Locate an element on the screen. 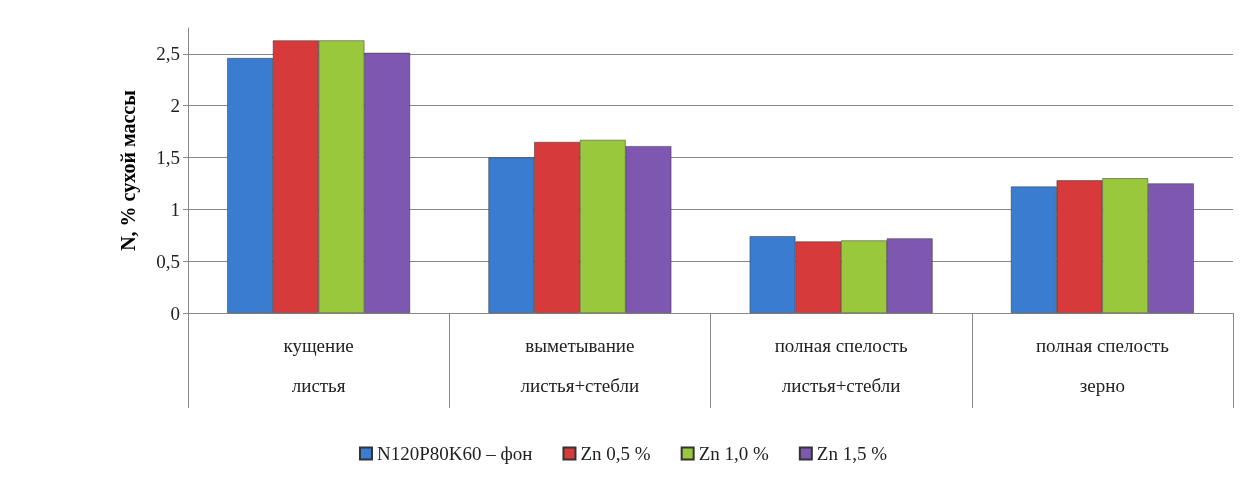 The height and width of the screenshot is (486, 1248). x-tick-label: кущение листья is located at coordinates (318, 365).